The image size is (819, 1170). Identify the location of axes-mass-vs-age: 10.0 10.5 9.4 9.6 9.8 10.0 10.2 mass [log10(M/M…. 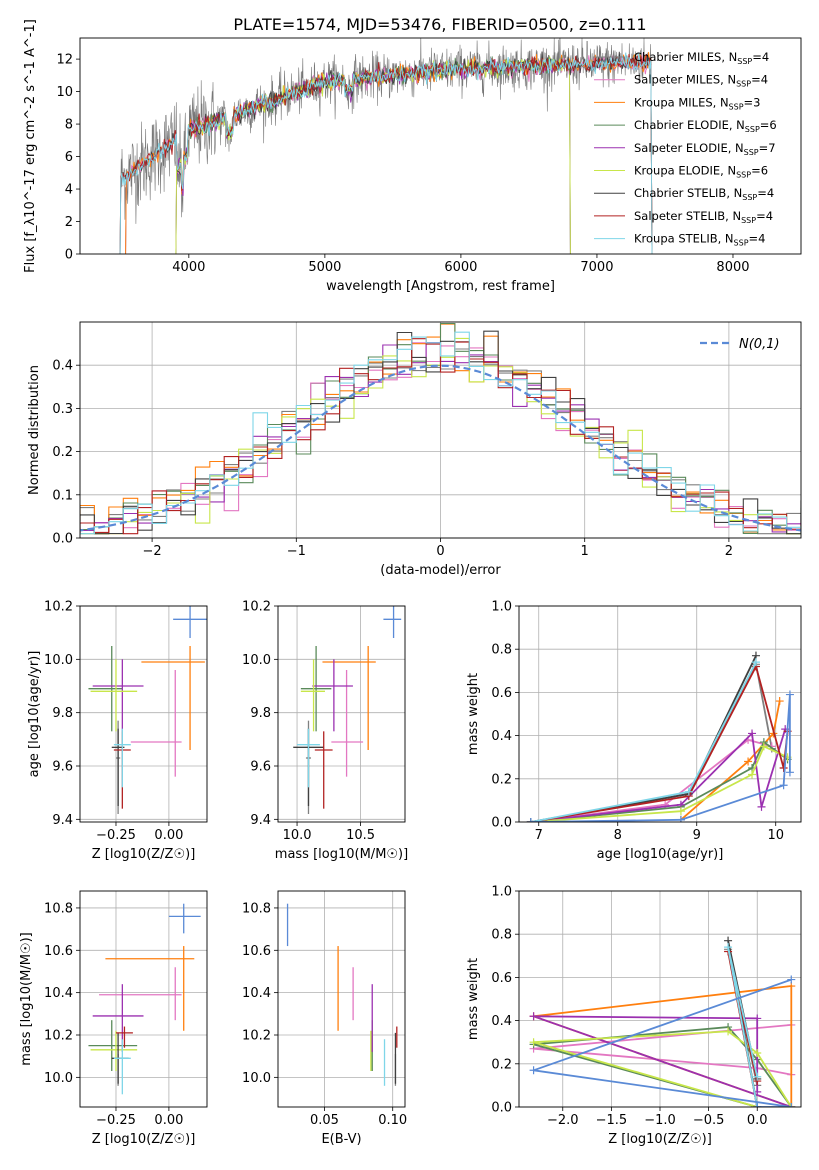
(325, 731).